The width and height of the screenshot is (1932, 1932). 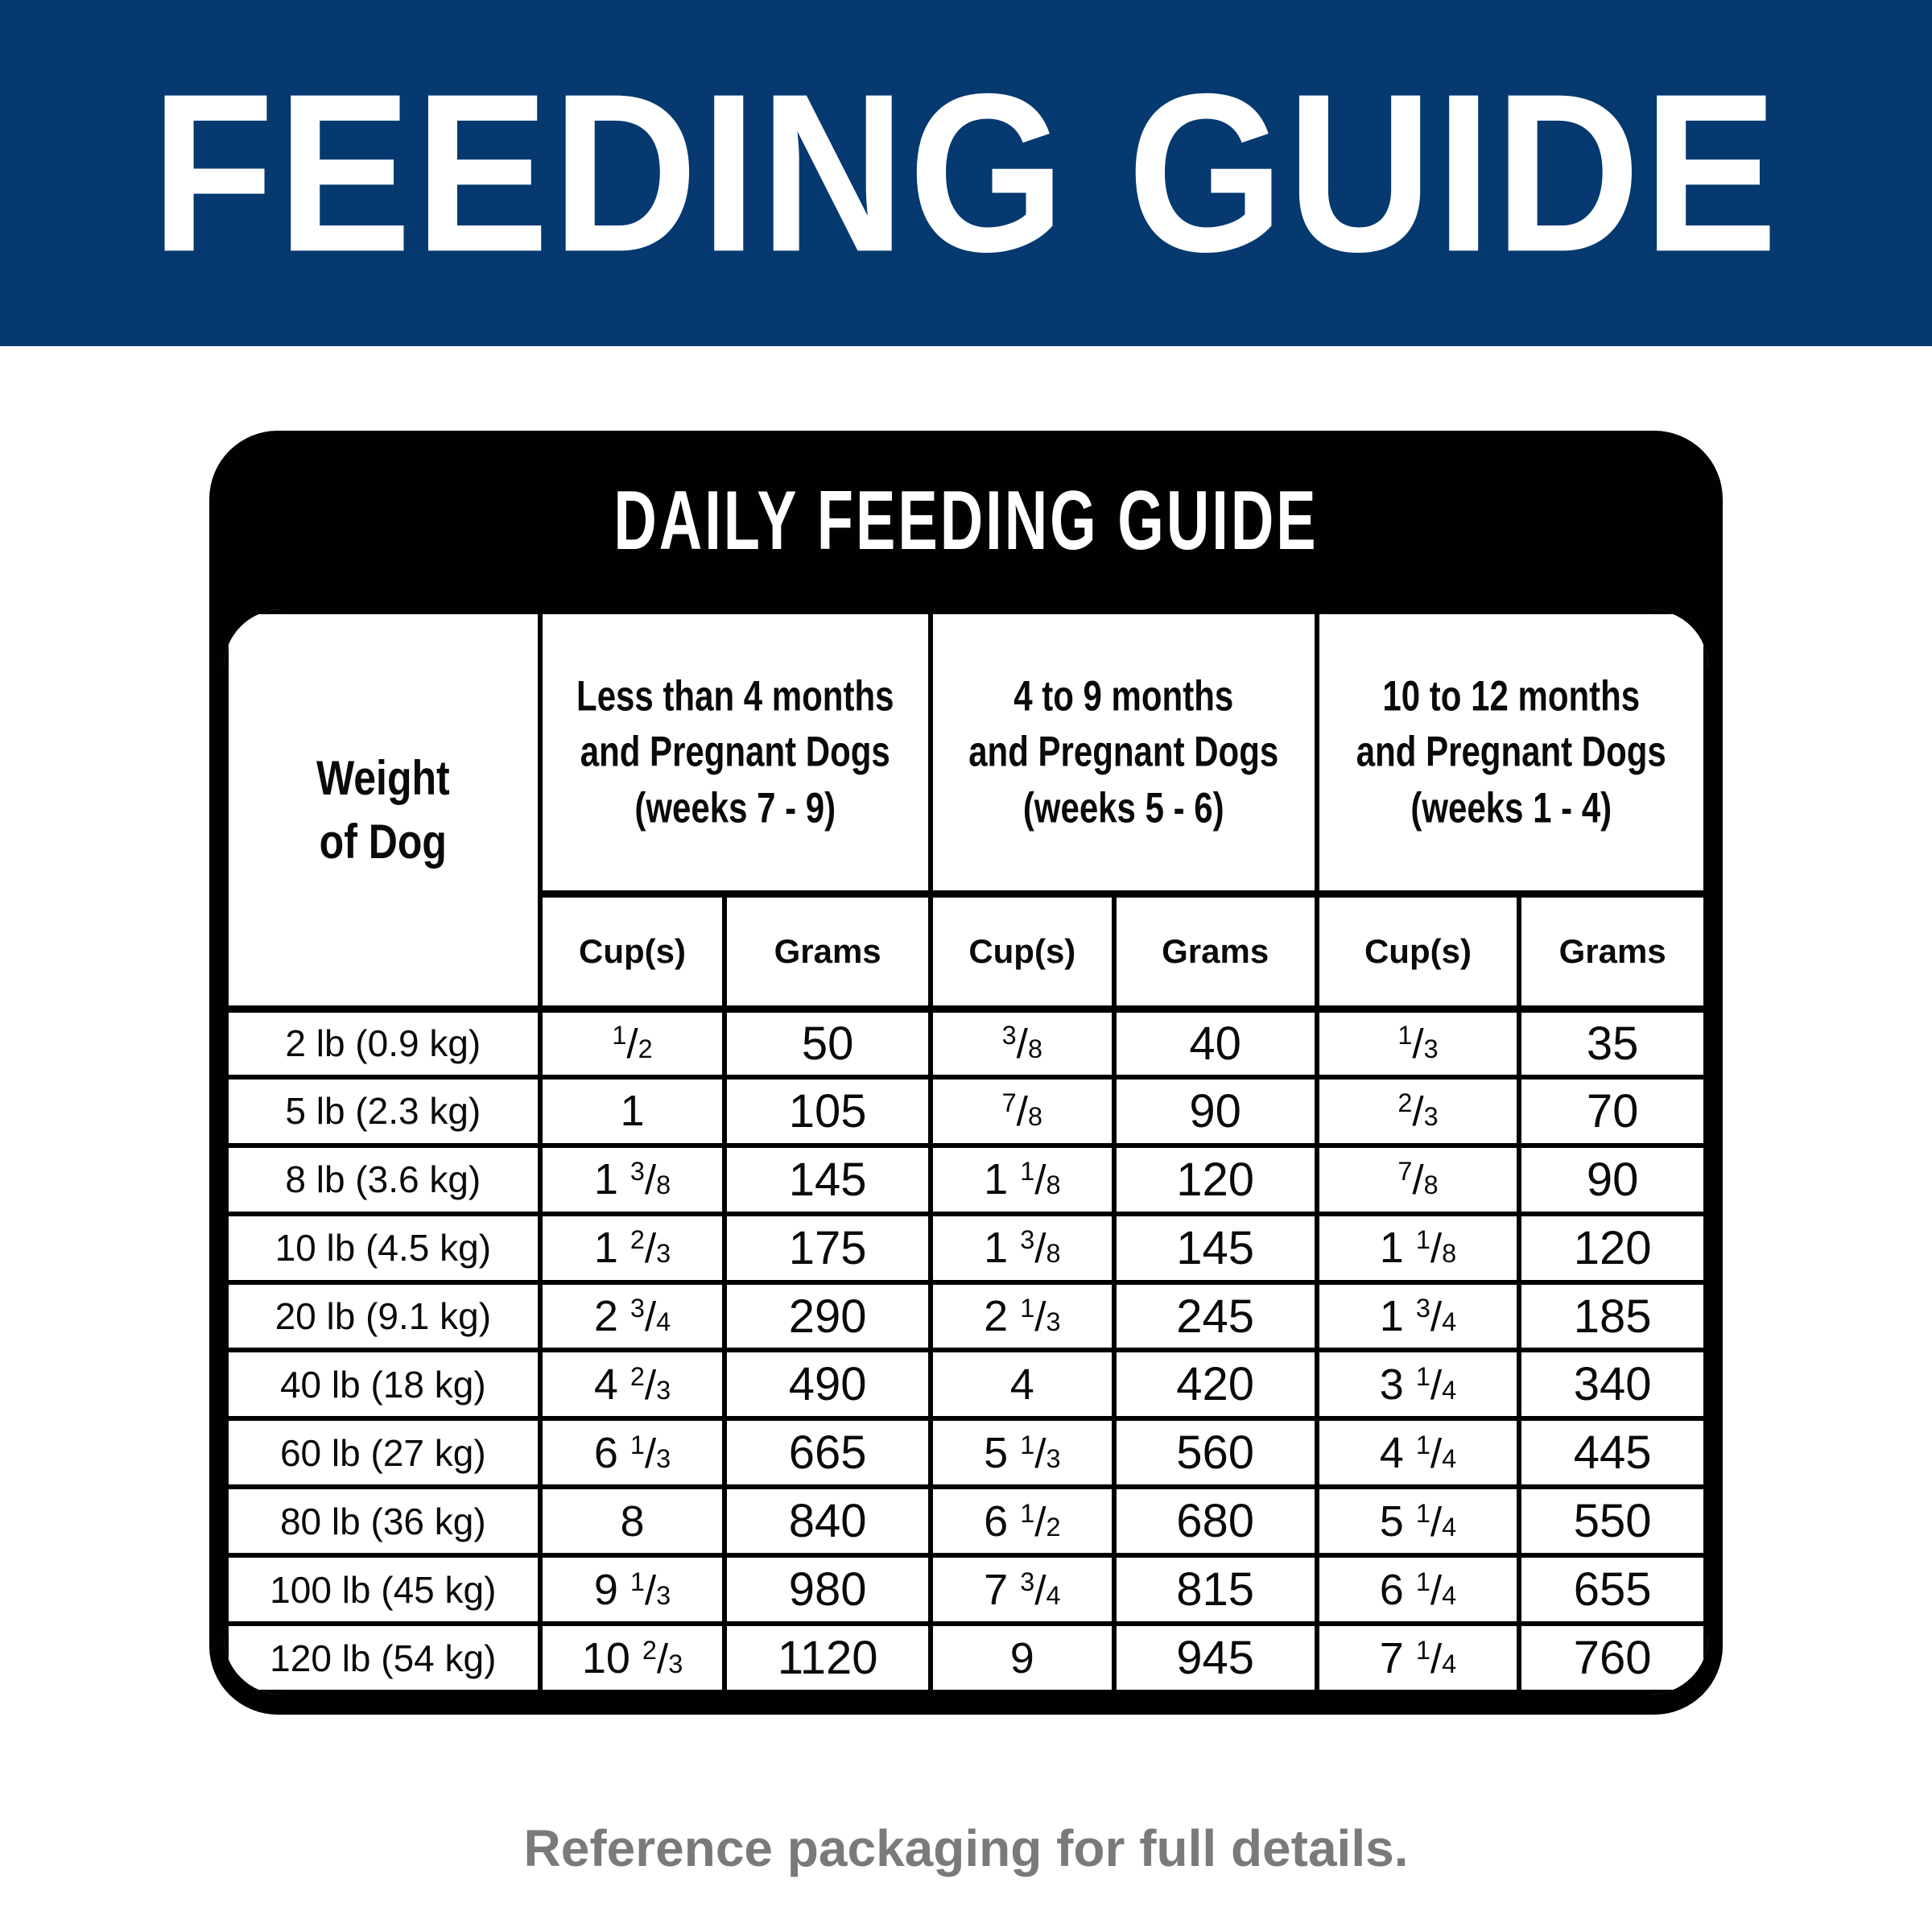 What do you see at coordinates (827, 952) in the screenshot?
I see `grams-header-1: Grams` at bounding box center [827, 952].